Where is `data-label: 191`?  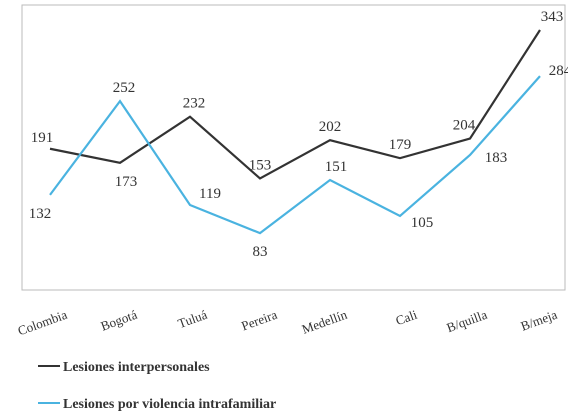 data-label: 191 is located at coordinates (42, 138).